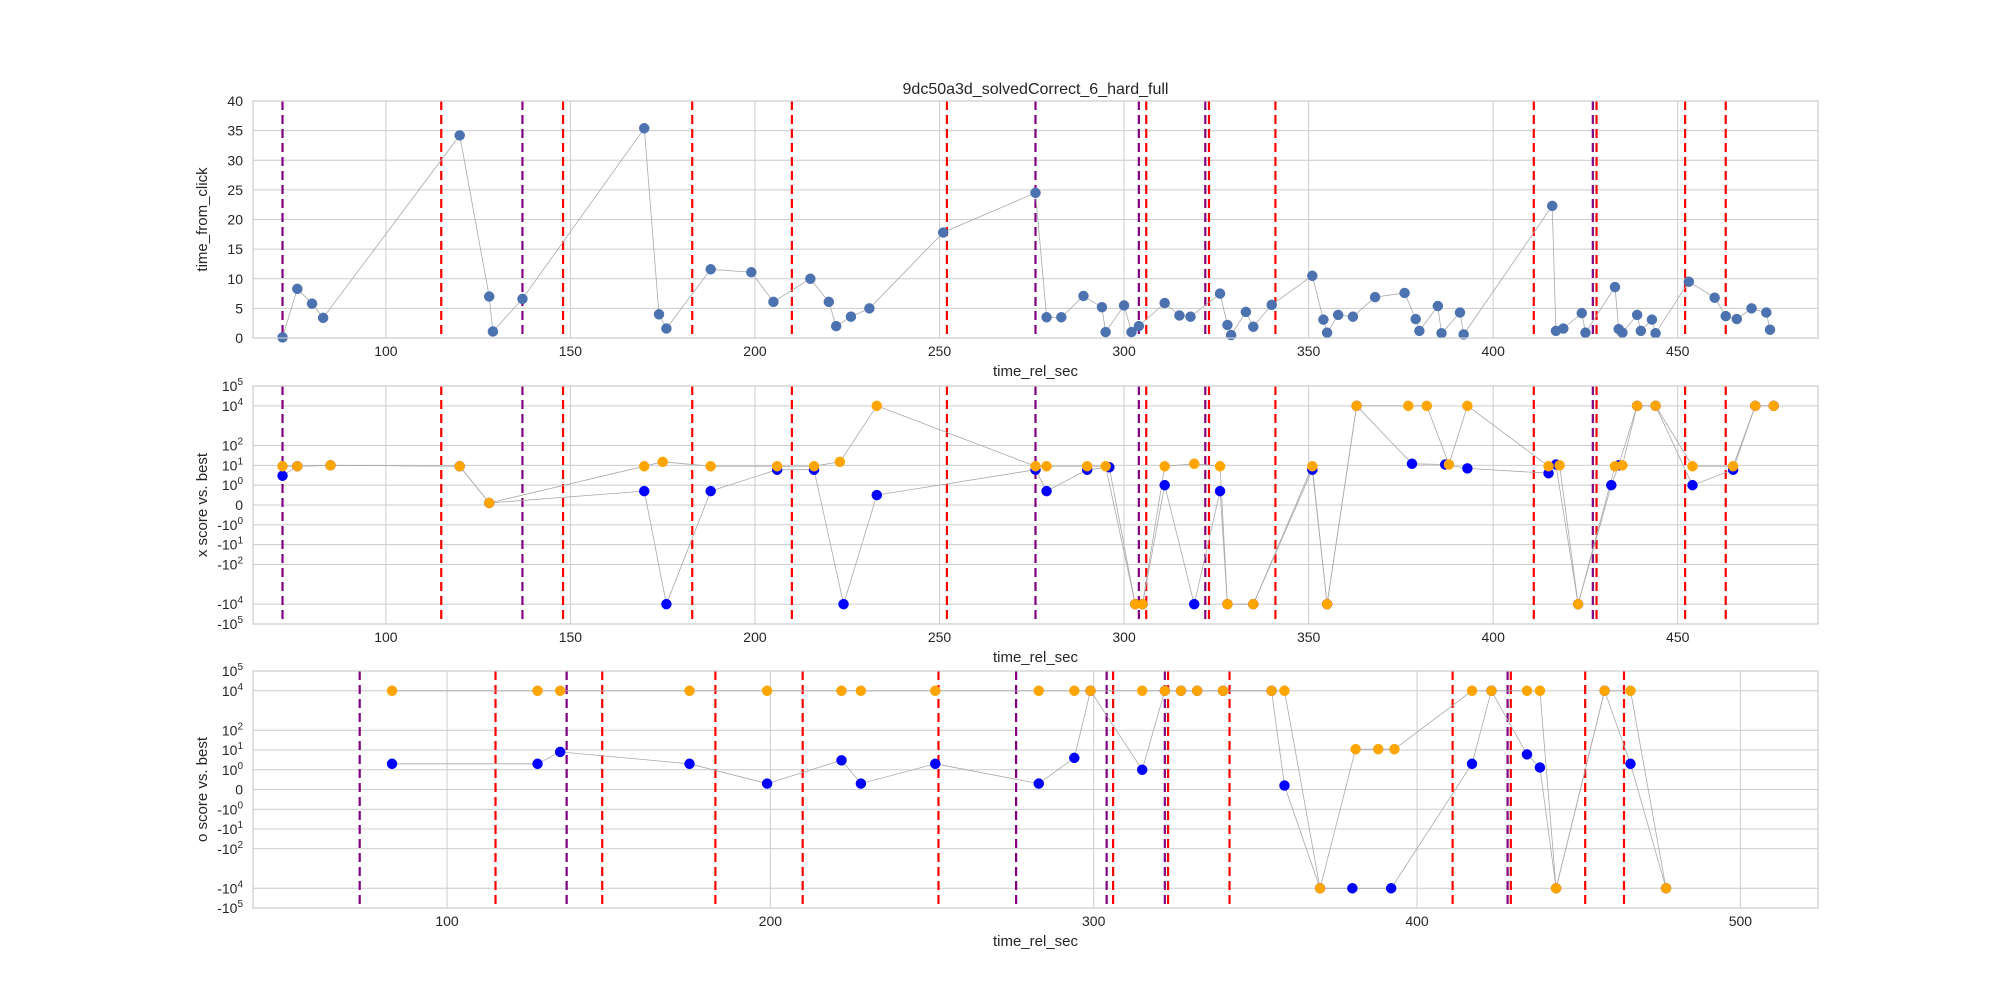  I want to click on x-axis-label: time_rel_sec, so click(1036, 371).